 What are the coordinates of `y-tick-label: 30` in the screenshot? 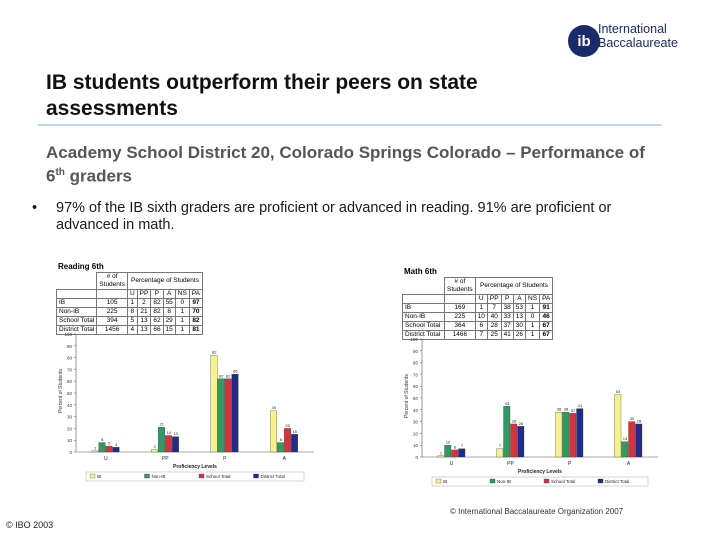 It's located at (416, 422).